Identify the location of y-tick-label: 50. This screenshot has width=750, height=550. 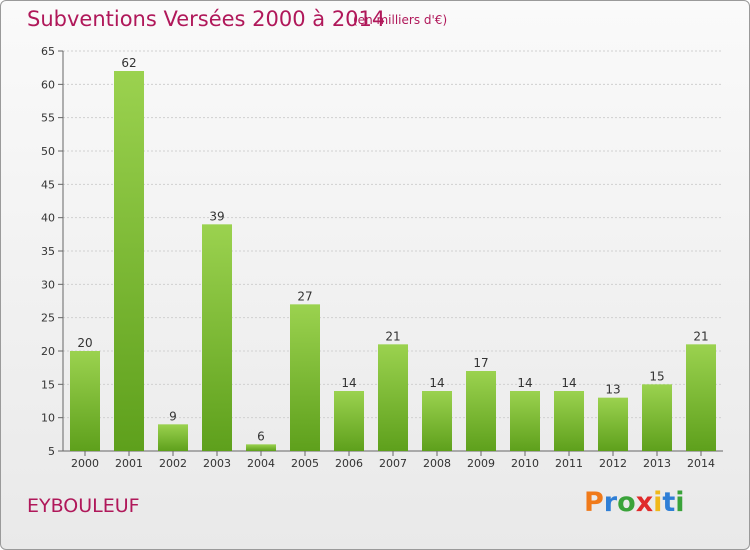
(48, 151).